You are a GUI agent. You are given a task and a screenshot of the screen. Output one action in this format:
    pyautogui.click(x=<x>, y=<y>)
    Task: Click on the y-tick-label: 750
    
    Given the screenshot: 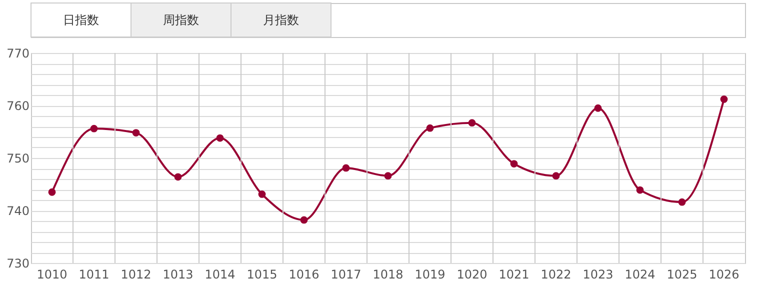 What is the action you would take?
    pyautogui.click(x=18, y=159)
    